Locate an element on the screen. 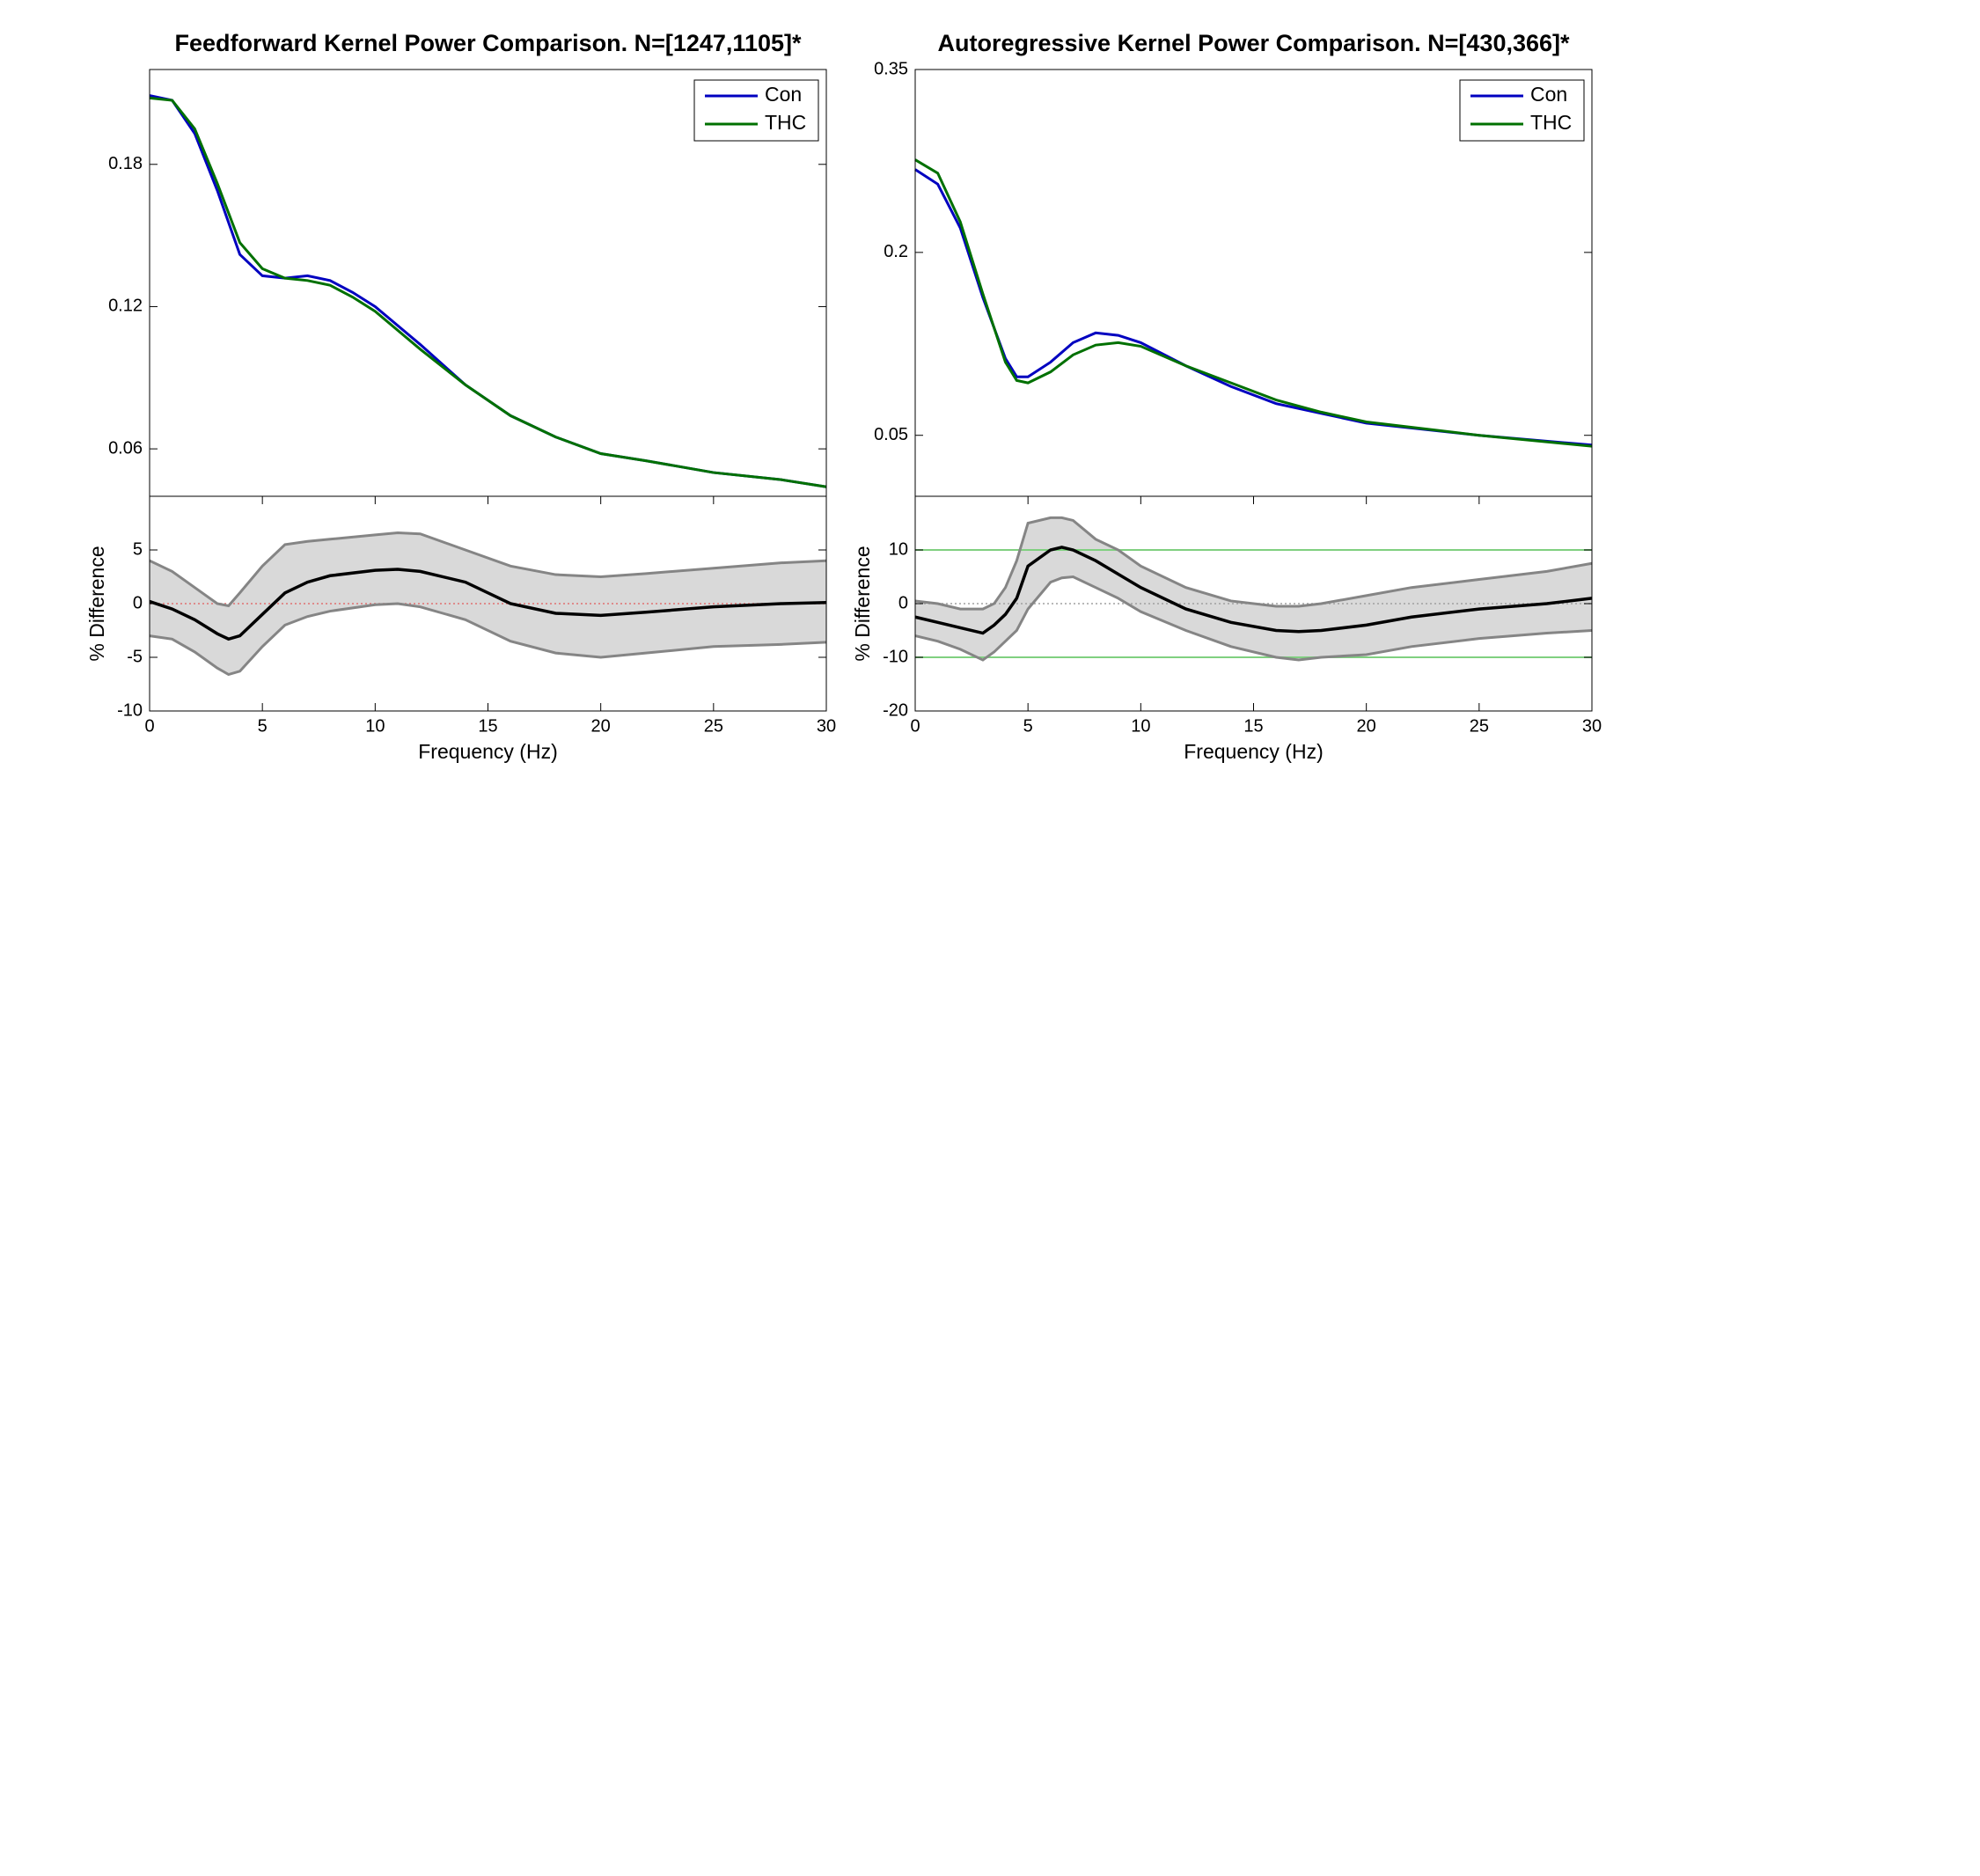 This screenshot has width=1980, height=1876. y-tick-label: 0.2 is located at coordinates (896, 251).